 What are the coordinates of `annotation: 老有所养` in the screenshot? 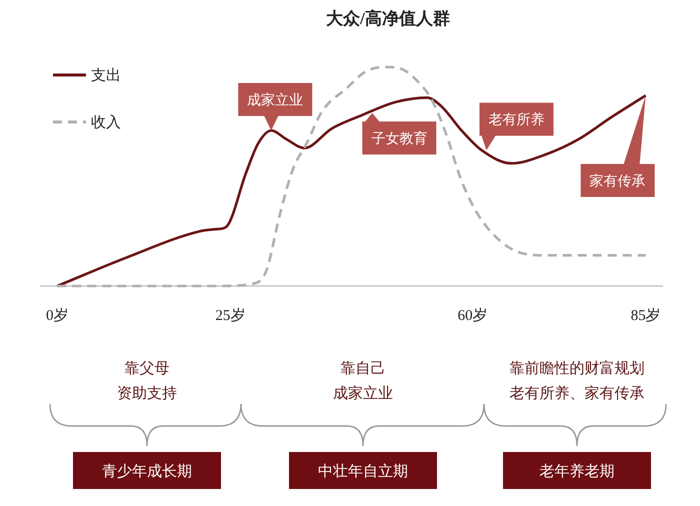 It's located at (516, 120).